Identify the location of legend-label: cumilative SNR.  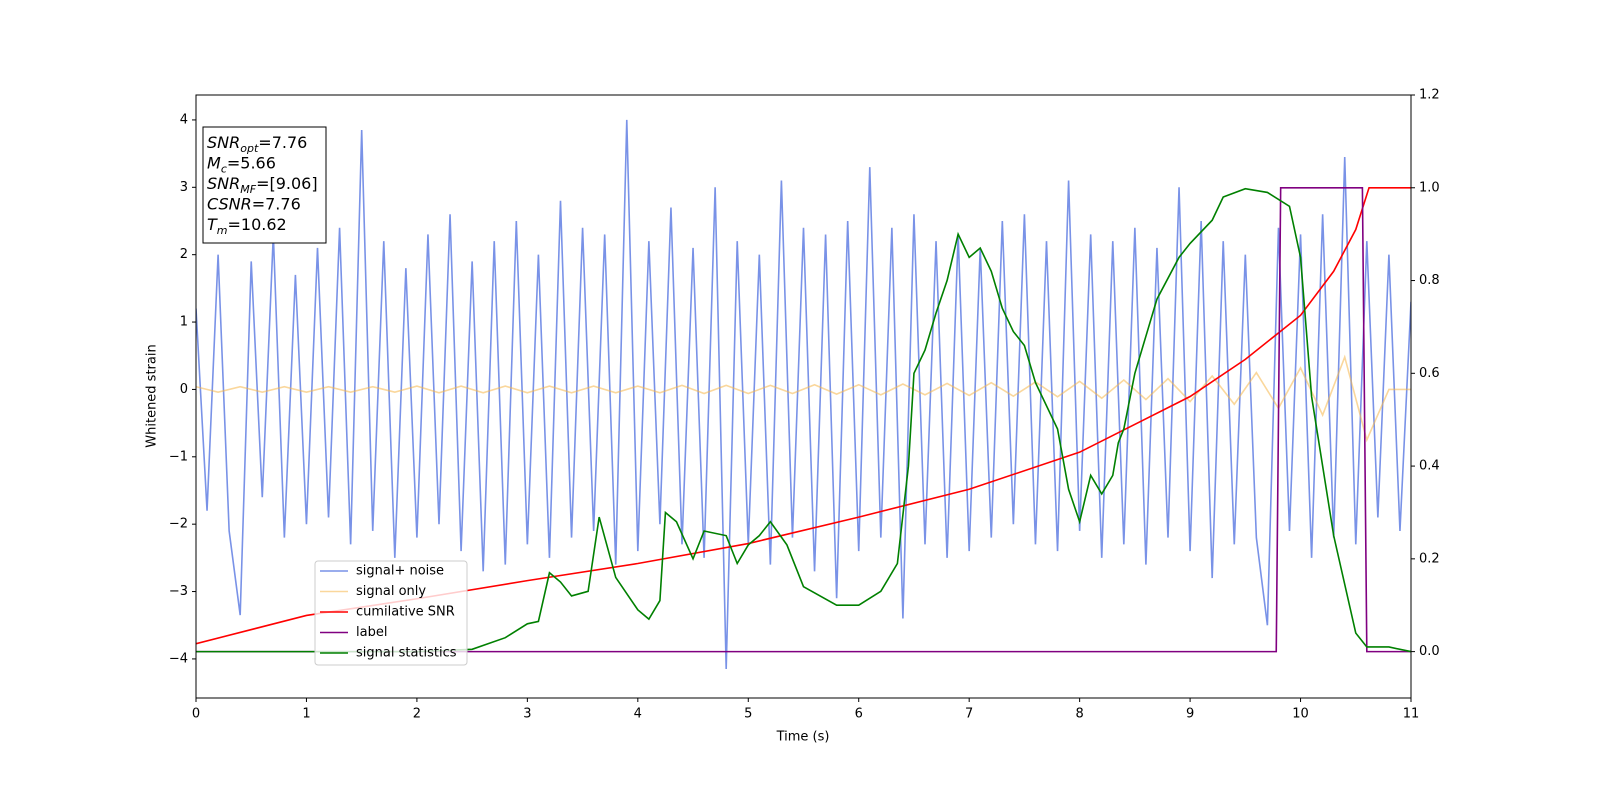
(405, 612).